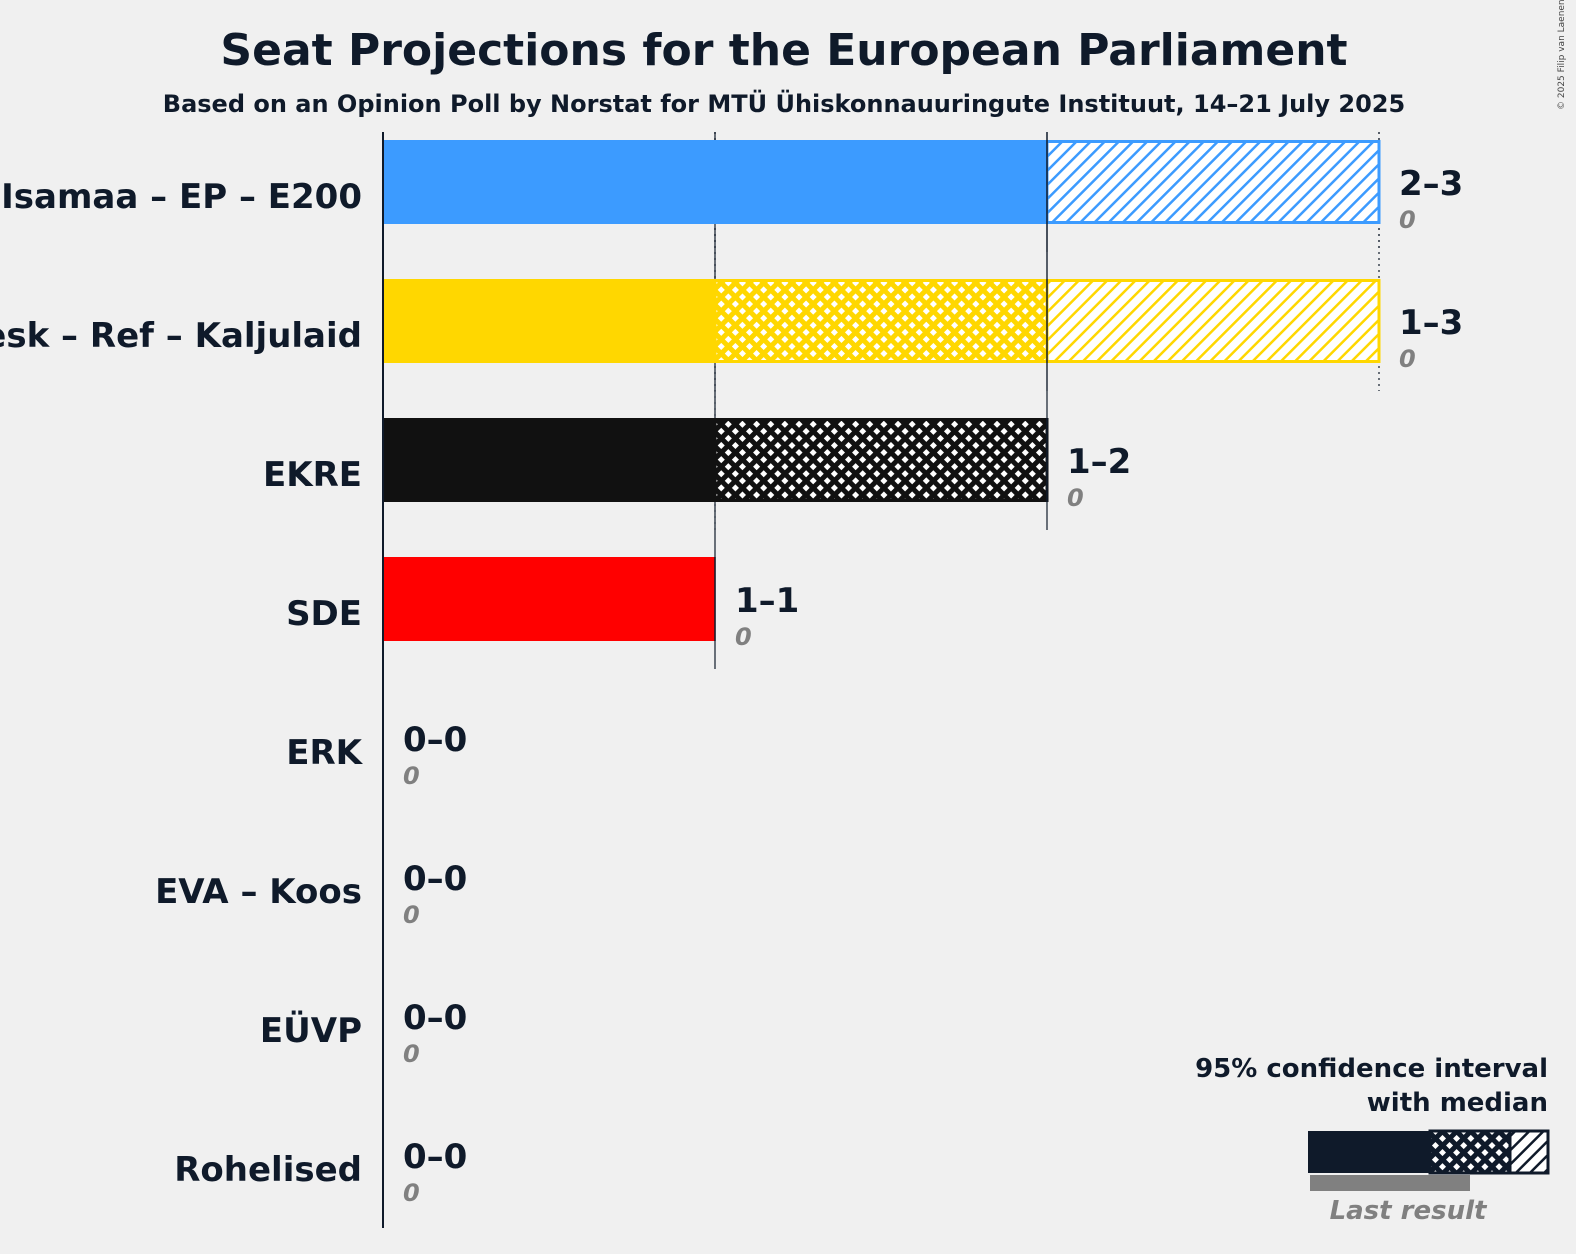 The height and width of the screenshot is (1254, 1576). What do you see at coordinates (1529, 1152) in the screenshot?
I see `legend-hatch-swatch` at bounding box center [1529, 1152].